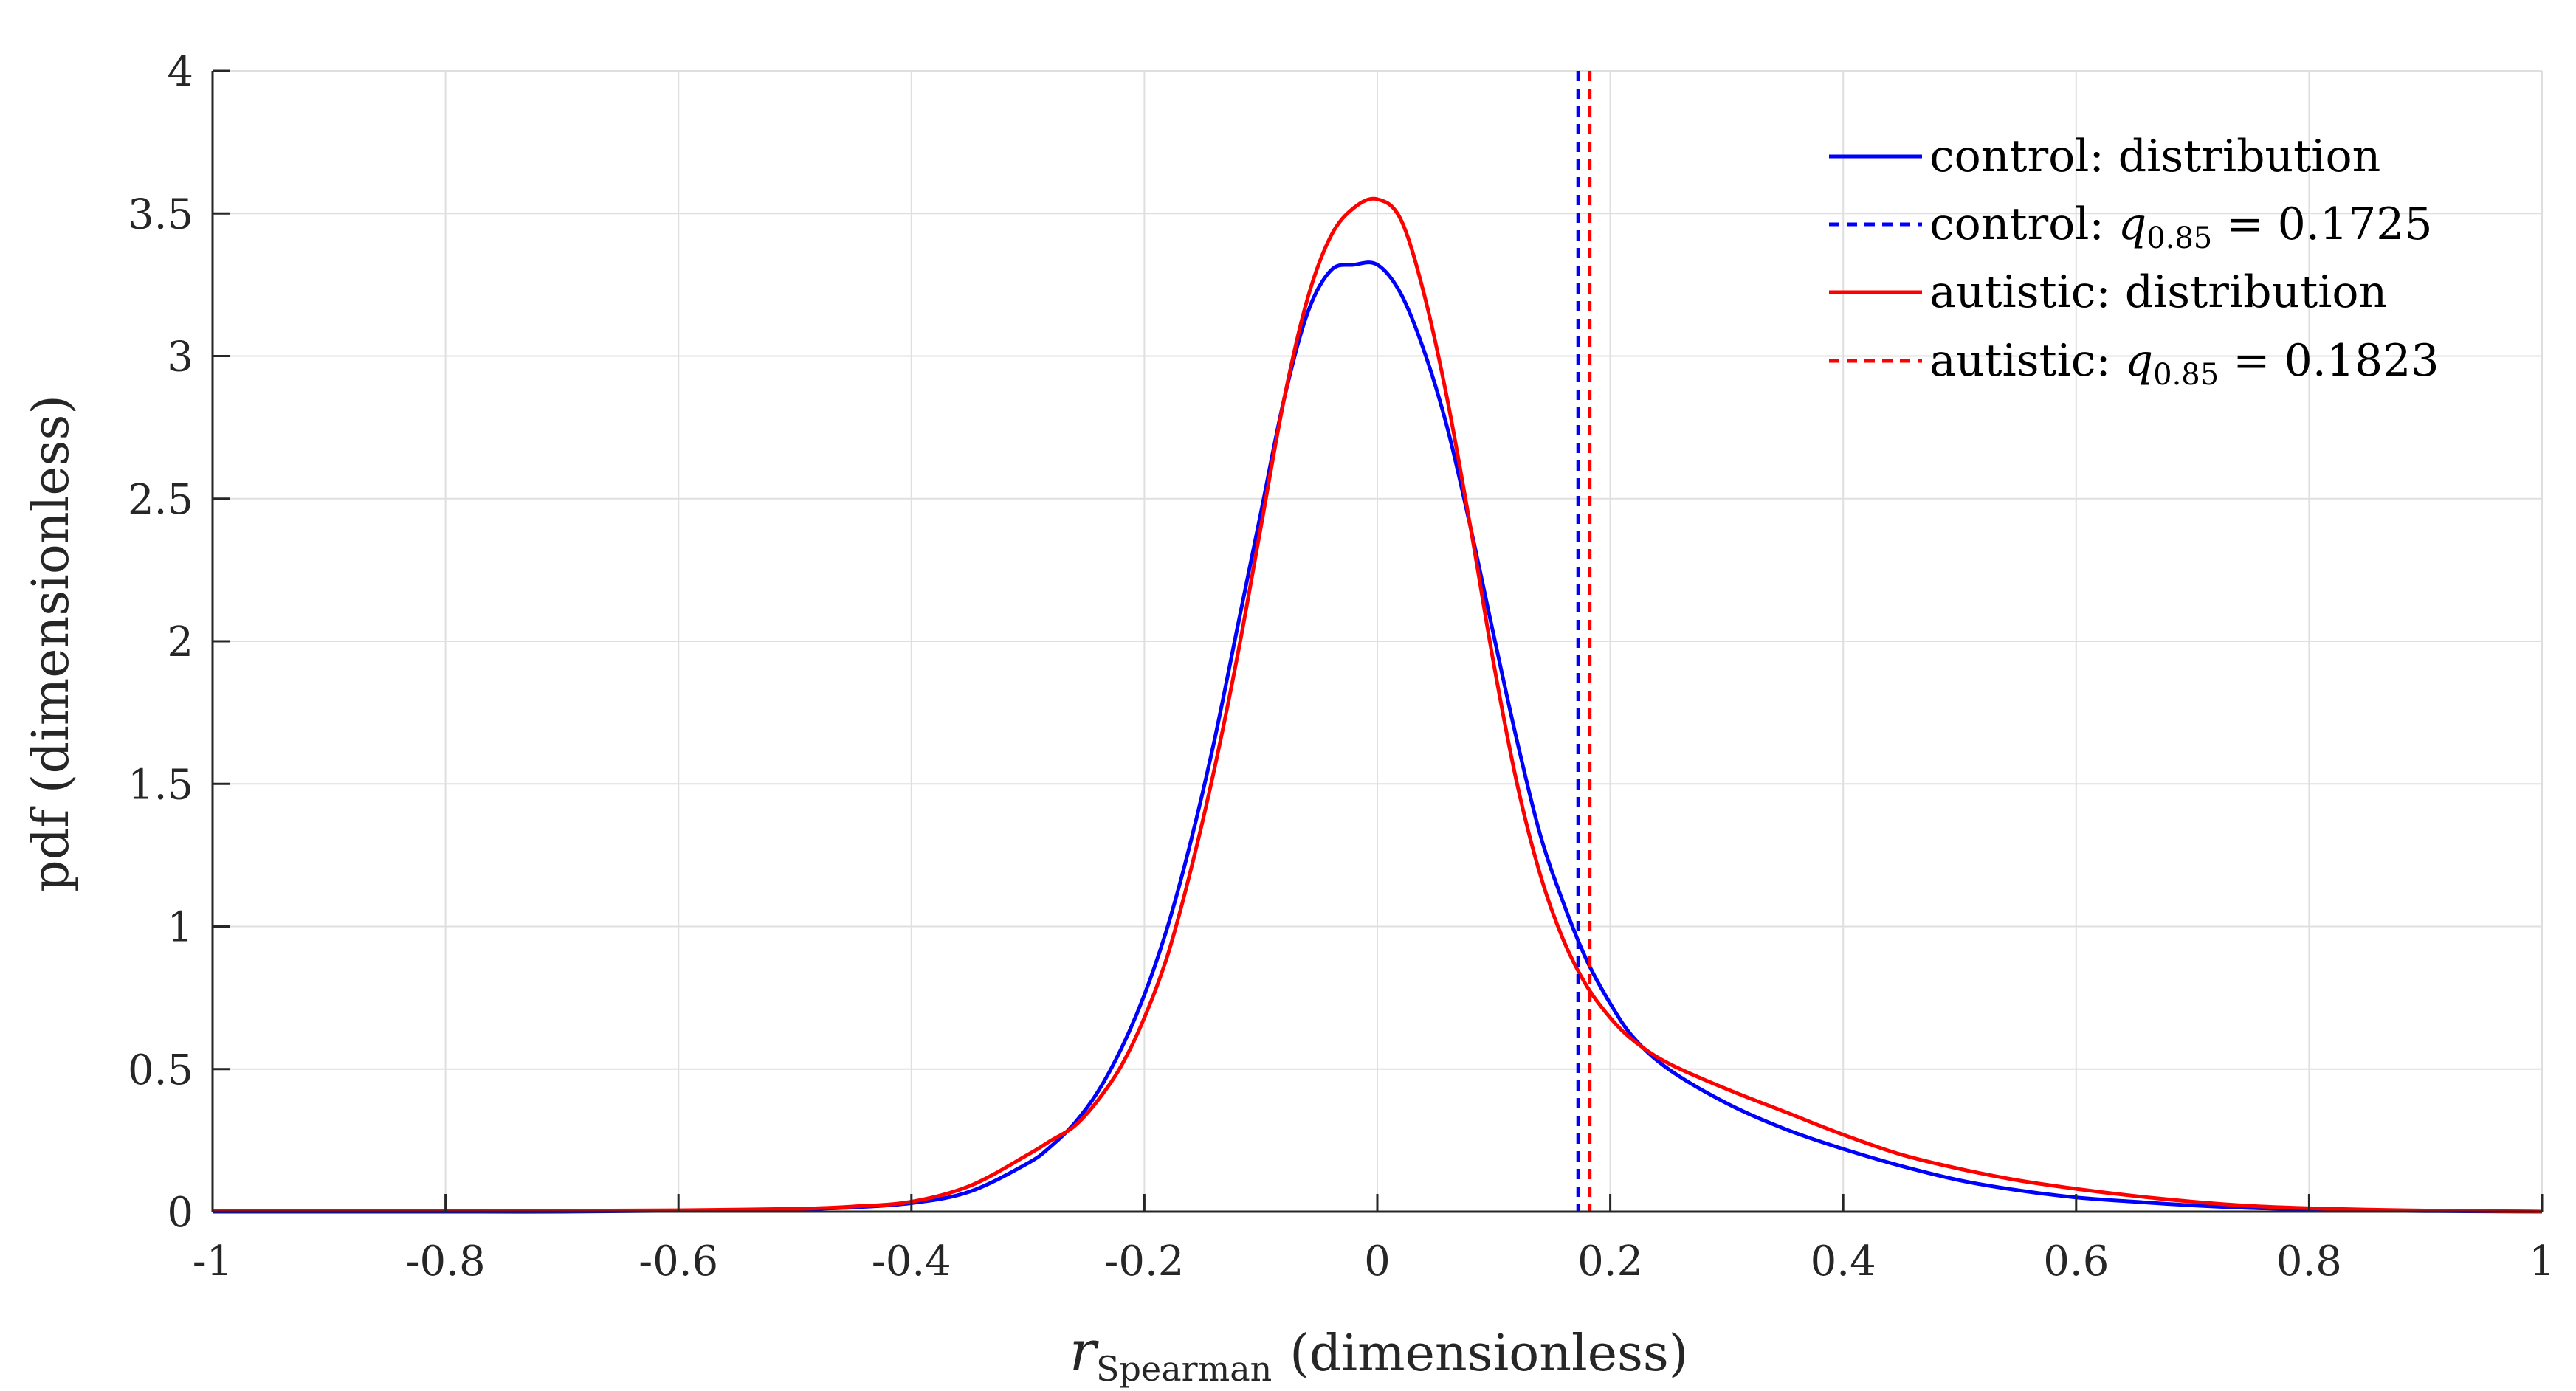 The height and width of the screenshot is (1391, 2576). I want to click on x-tick-label-1: -0.8, so click(446, 1262).